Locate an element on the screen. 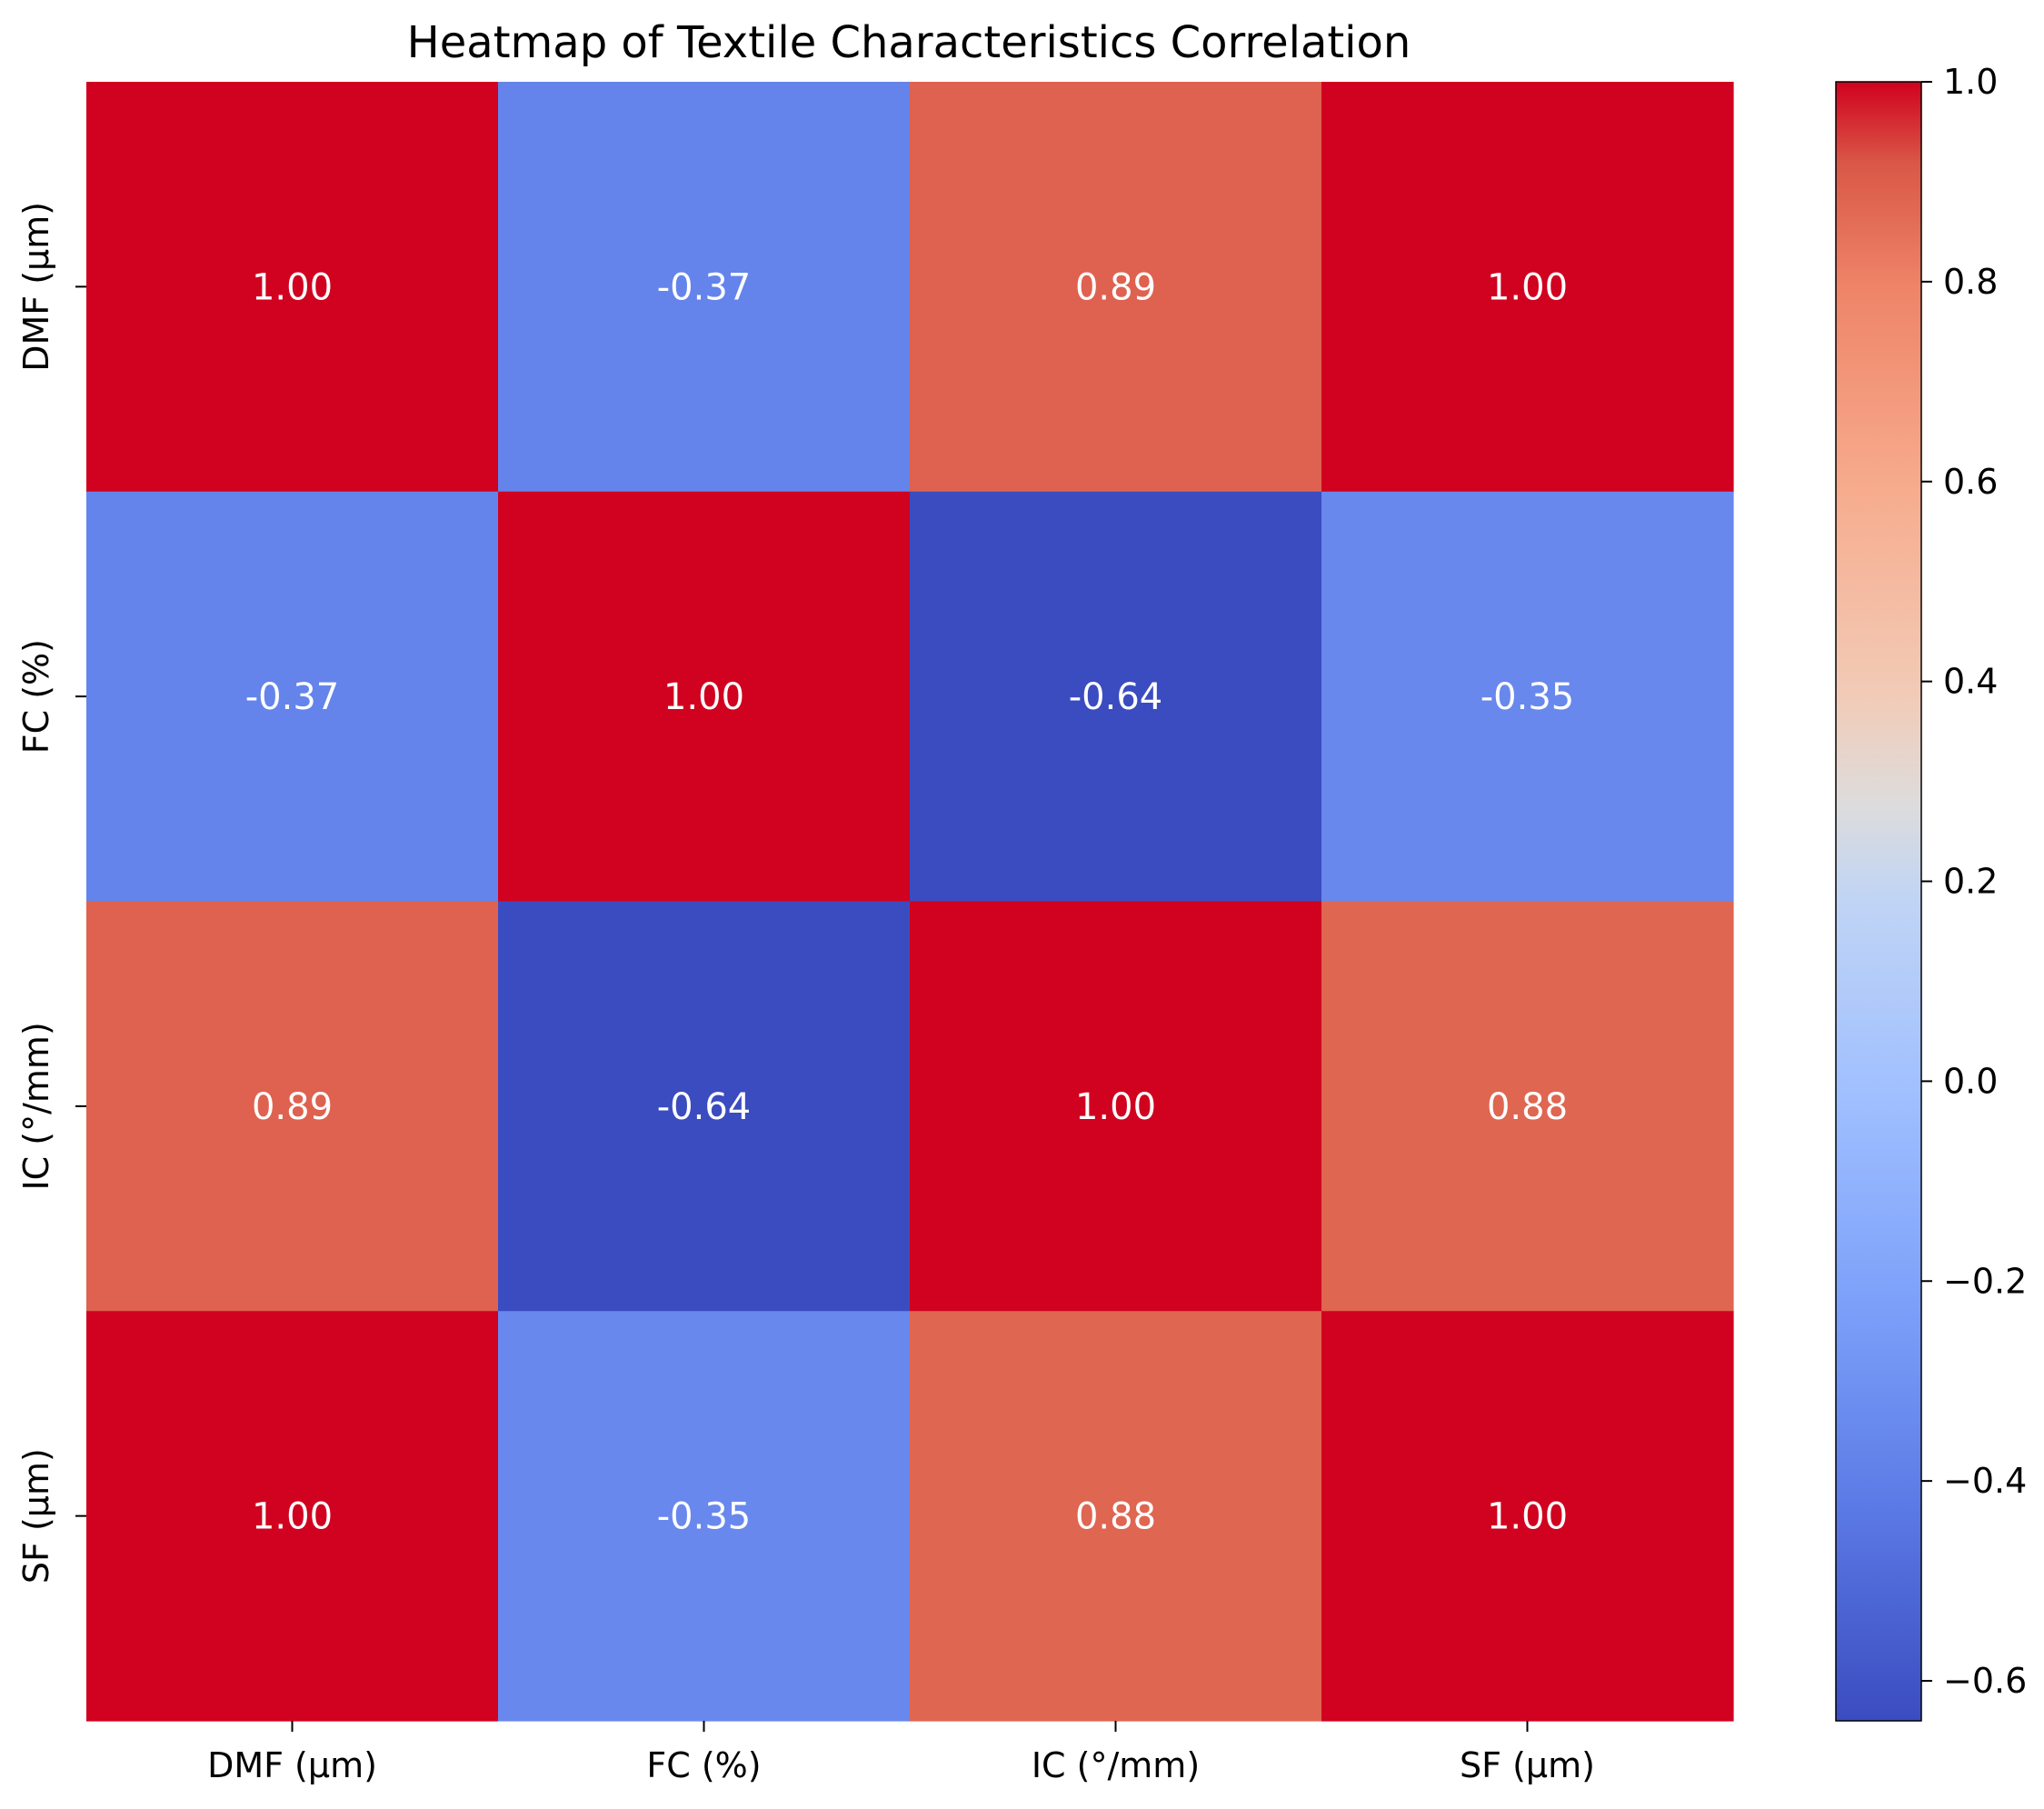  colorbar-tick-label: 0.6 is located at coordinates (1970, 482).